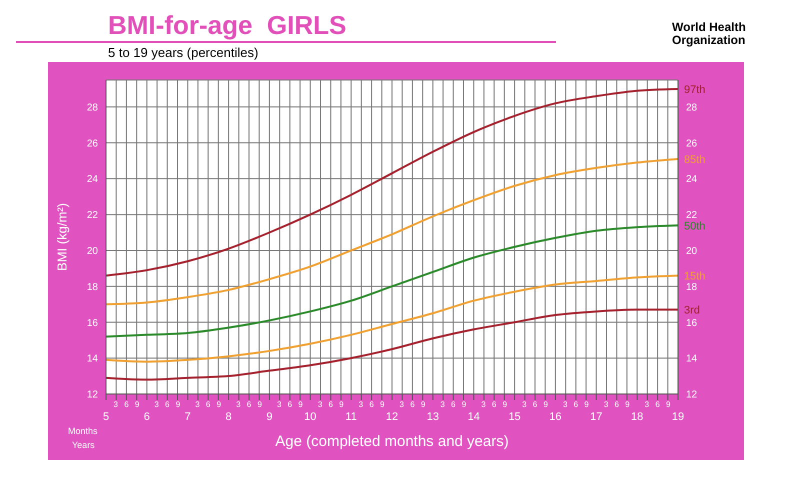 This screenshot has height=500, width=800. Describe the element at coordinates (106, 417) in the screenshot. I see `x-tick-label: 5` at that location.